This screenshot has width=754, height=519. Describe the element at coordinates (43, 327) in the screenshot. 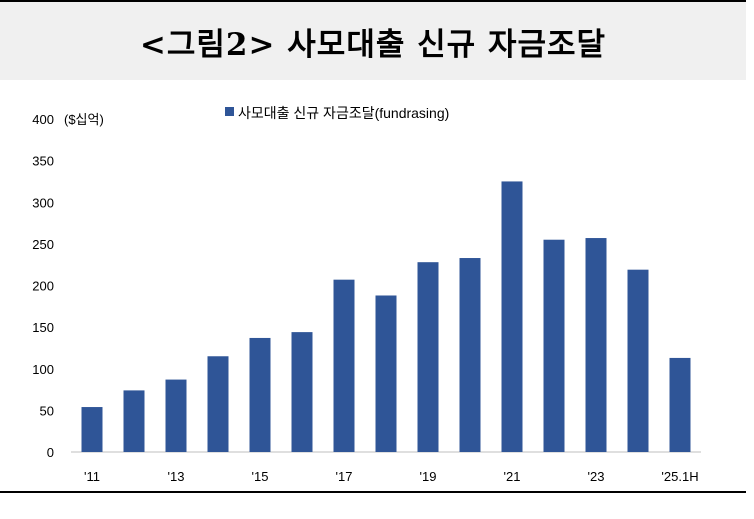

I see `y-tick-label: 150` at that location.